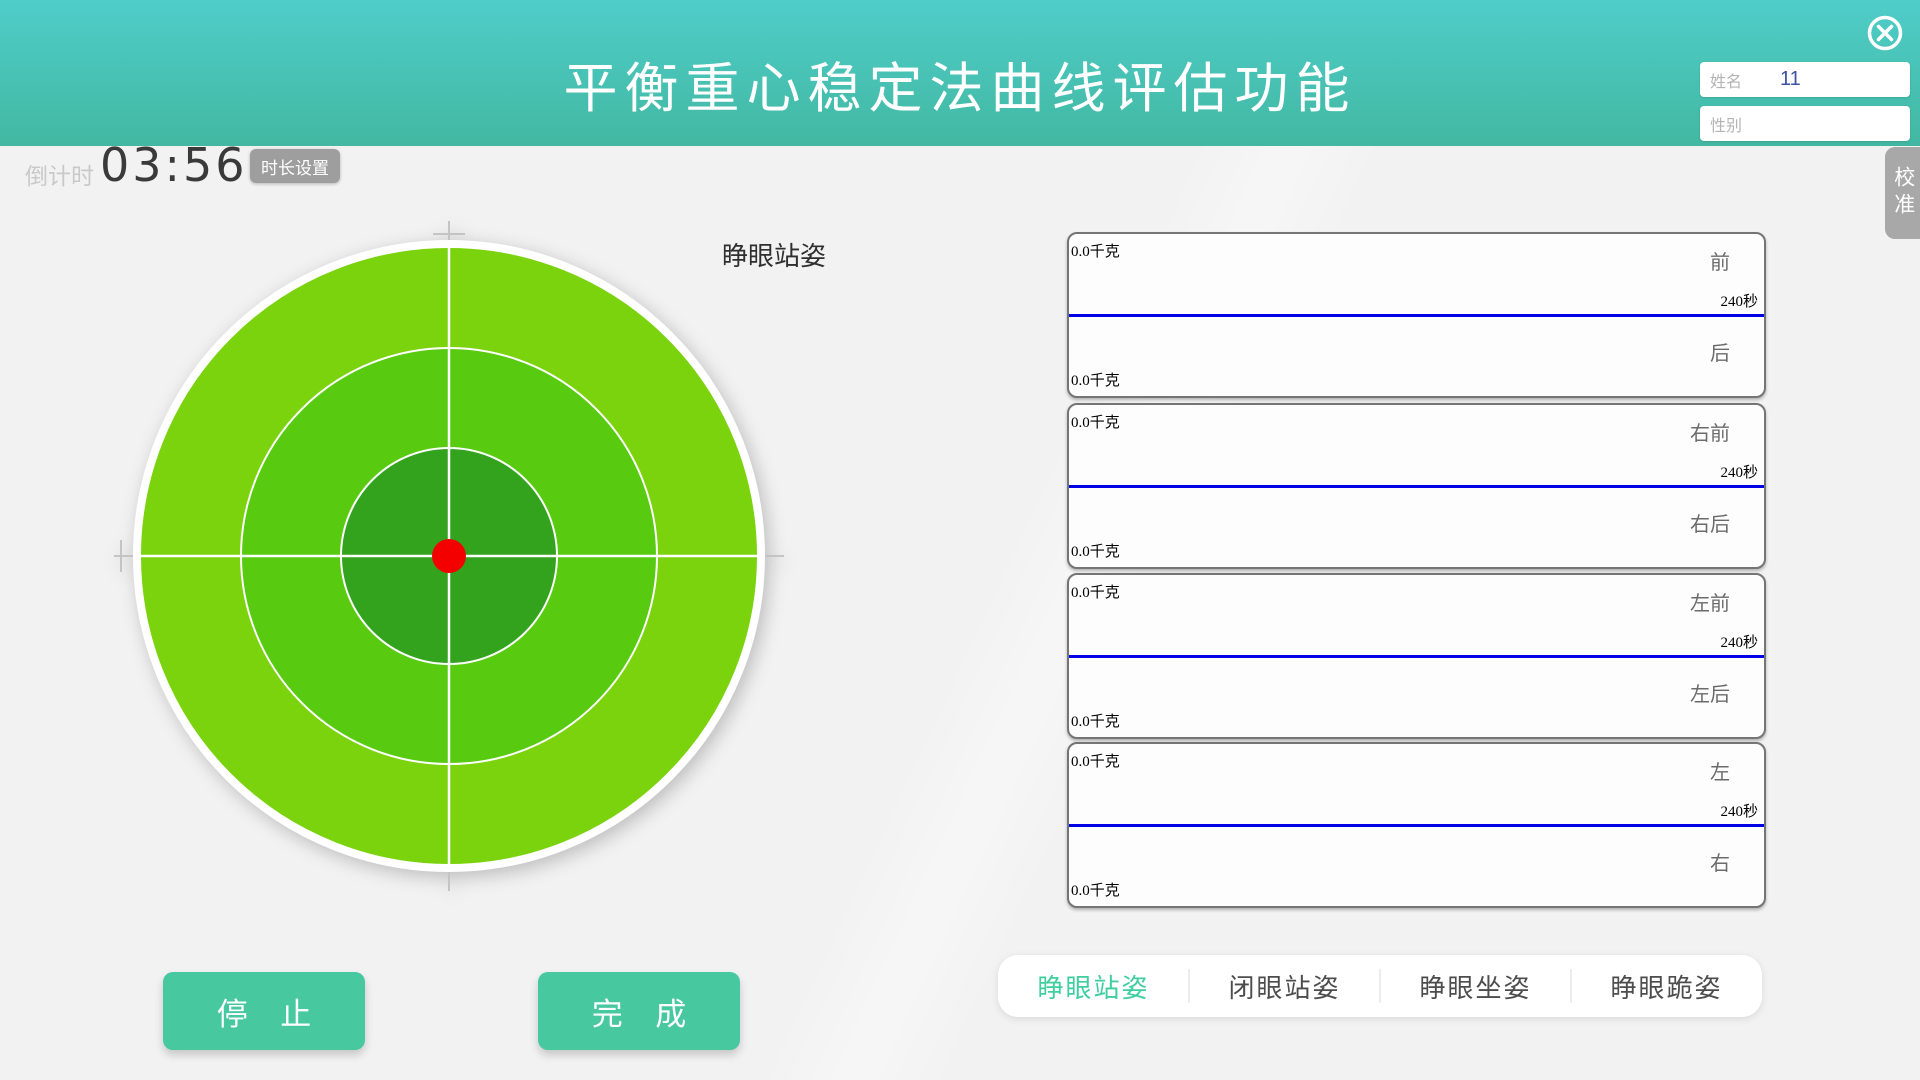 This screenshot has height=1080, width=1920. Describe the element at coordinates (1710, 525) in the screenshot. I see `direction-label: 右后` at that location.